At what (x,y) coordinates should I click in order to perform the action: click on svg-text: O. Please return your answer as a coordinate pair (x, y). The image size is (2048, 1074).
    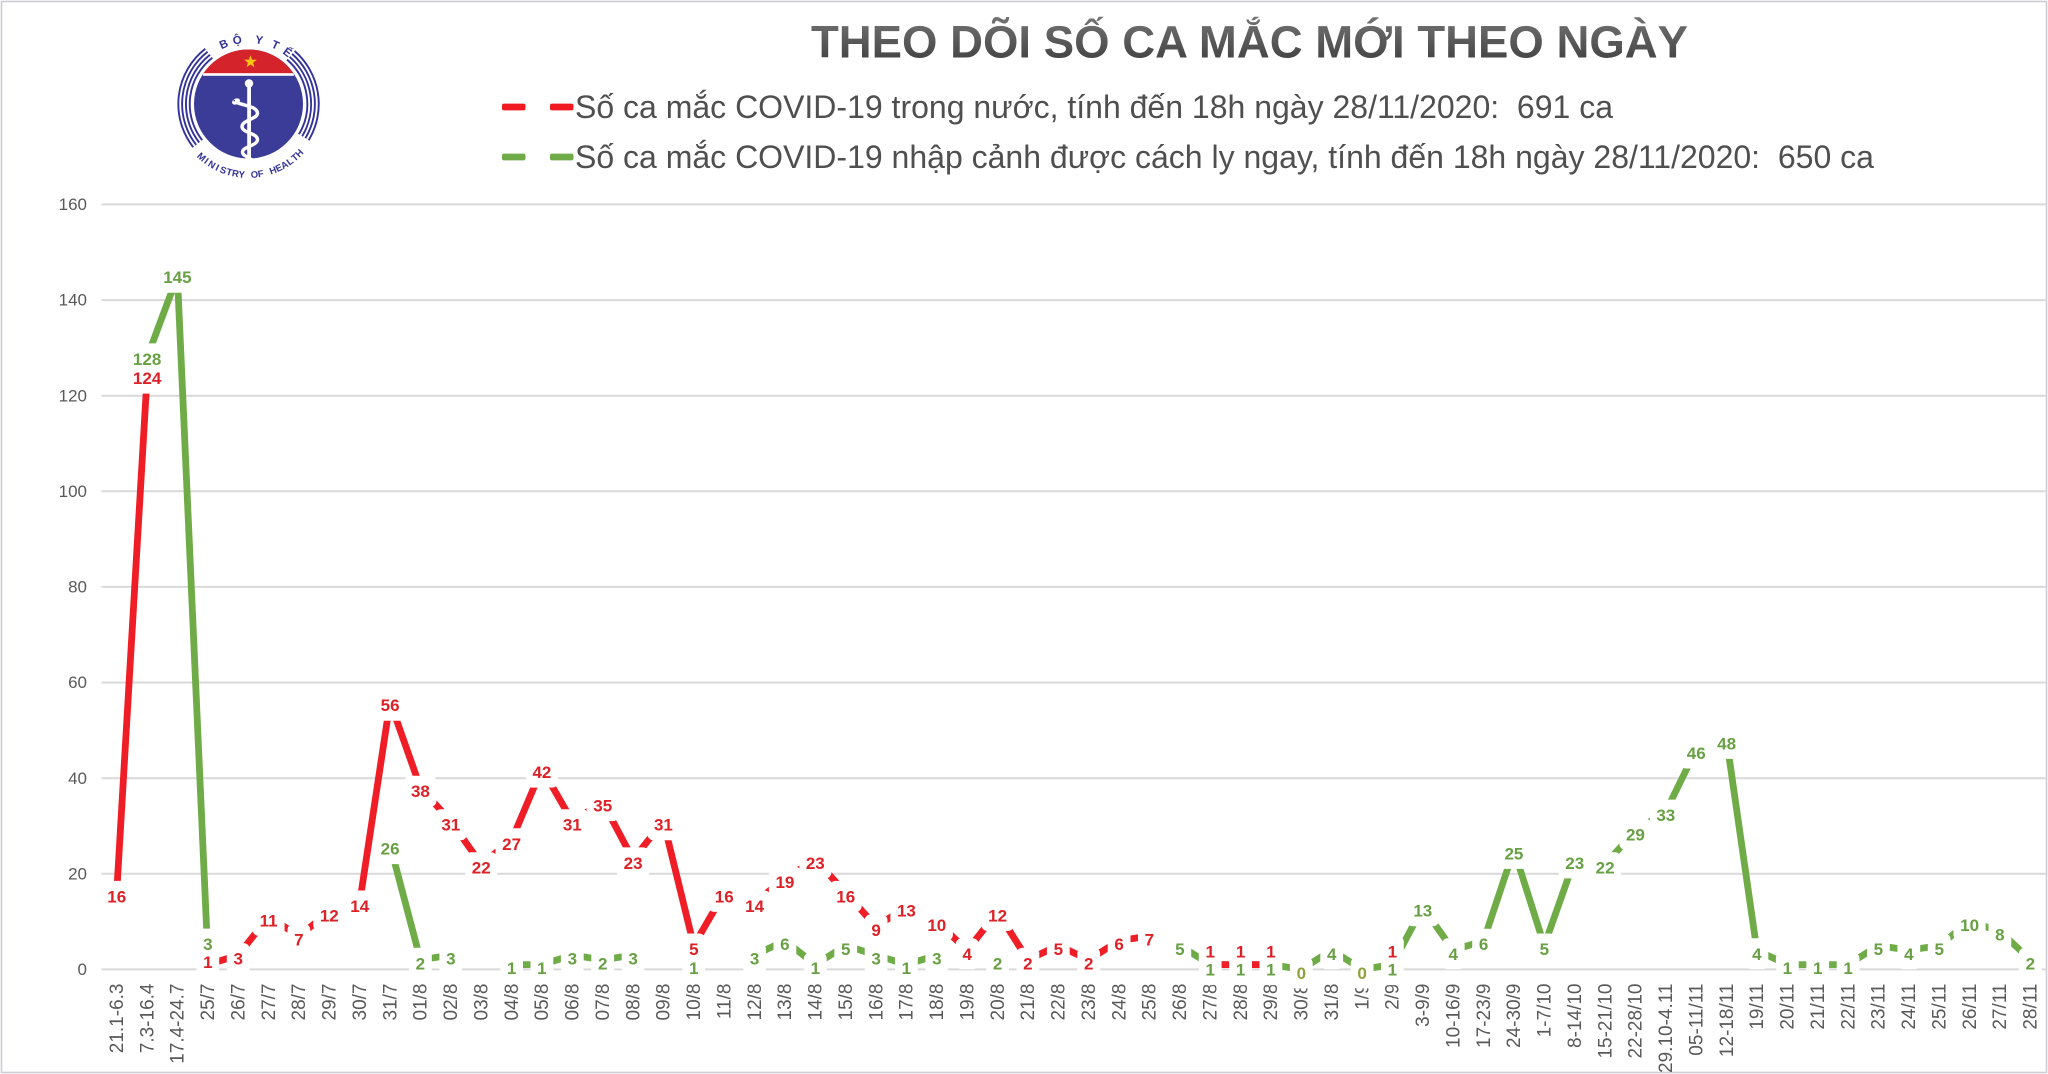
    Looking at the image, I should click on (254, 175).